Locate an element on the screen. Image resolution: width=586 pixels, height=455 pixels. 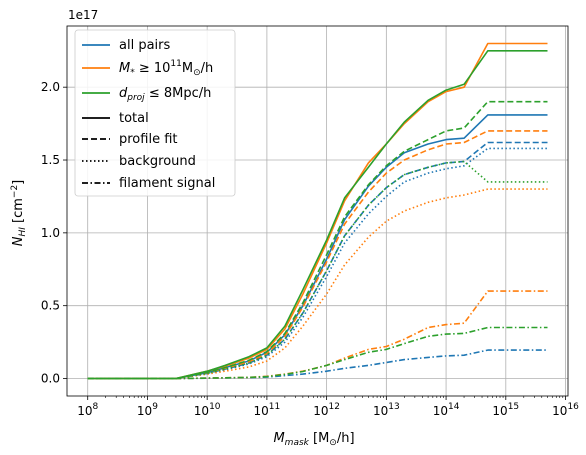
series-line-all_pairs-dashdot is located at coordinates (317, 364).